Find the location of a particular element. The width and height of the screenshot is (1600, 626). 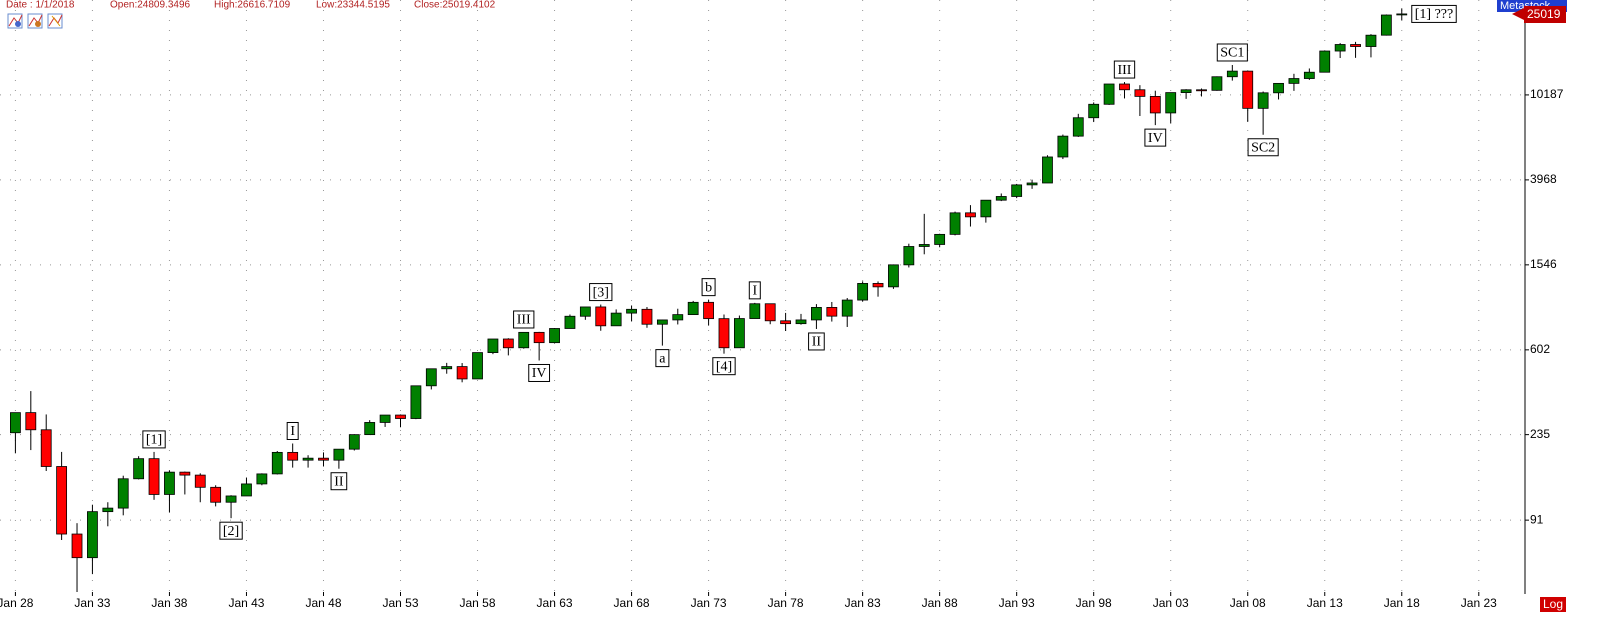

wave-label-text: IV is located at coordinates (1155, 138).